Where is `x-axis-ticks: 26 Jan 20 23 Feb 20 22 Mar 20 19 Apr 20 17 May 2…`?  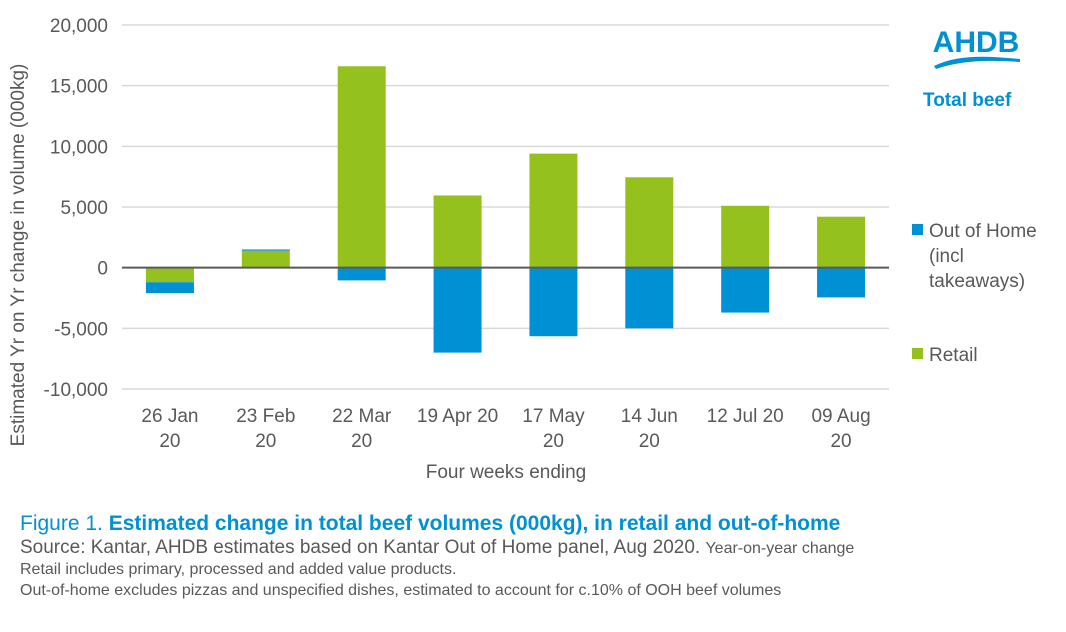
x-axis-ticks: 26 Jan 20 23 Feb 20 22 Mar 20 19 Apr 20 17 May 2… is located at coordinates (505, 429).